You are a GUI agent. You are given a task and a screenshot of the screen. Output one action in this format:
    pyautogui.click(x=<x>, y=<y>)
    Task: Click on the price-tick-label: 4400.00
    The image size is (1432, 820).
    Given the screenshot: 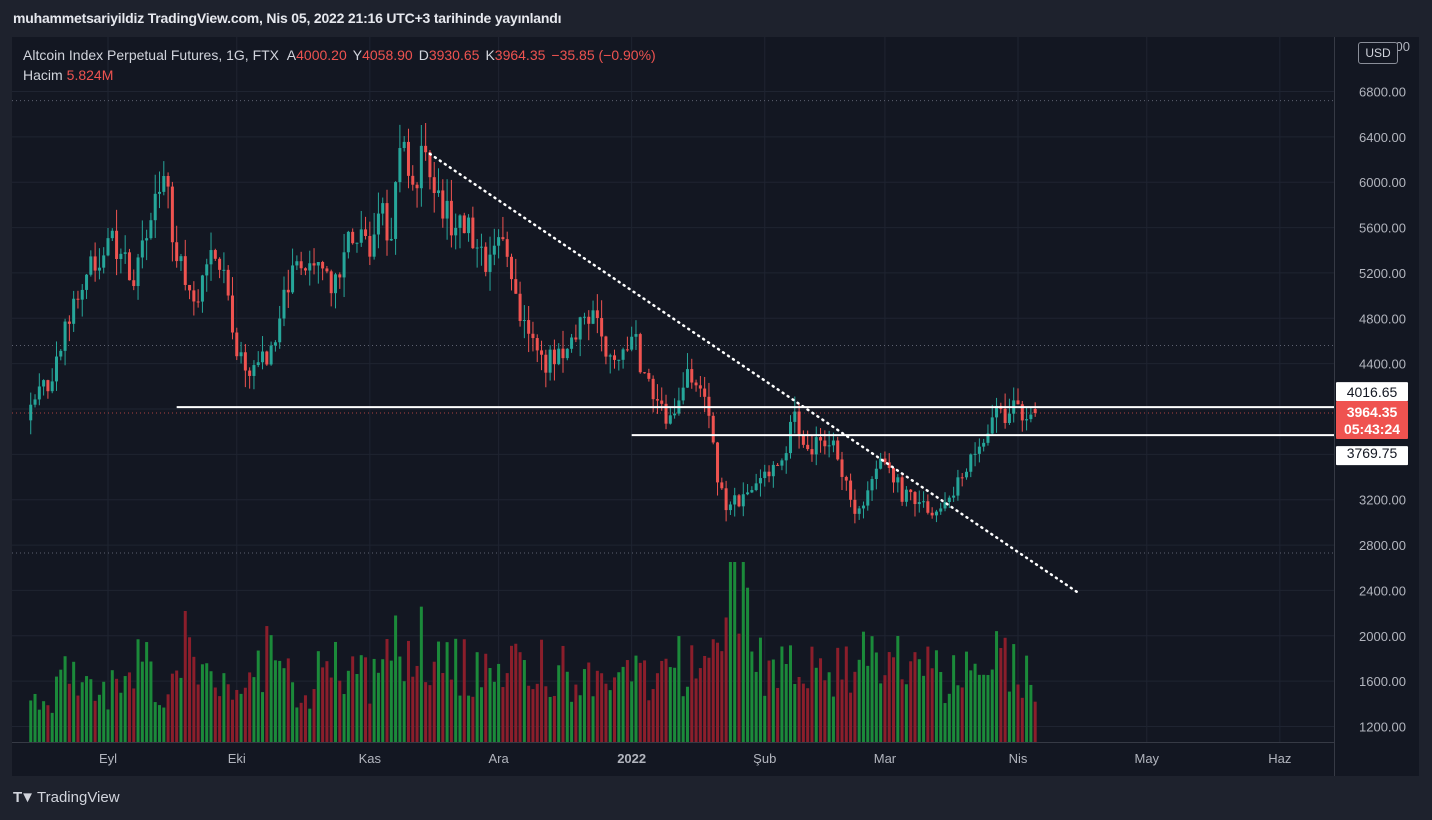 What is the action you would take?
    pyautogui.click(x=1382, y=364)
    